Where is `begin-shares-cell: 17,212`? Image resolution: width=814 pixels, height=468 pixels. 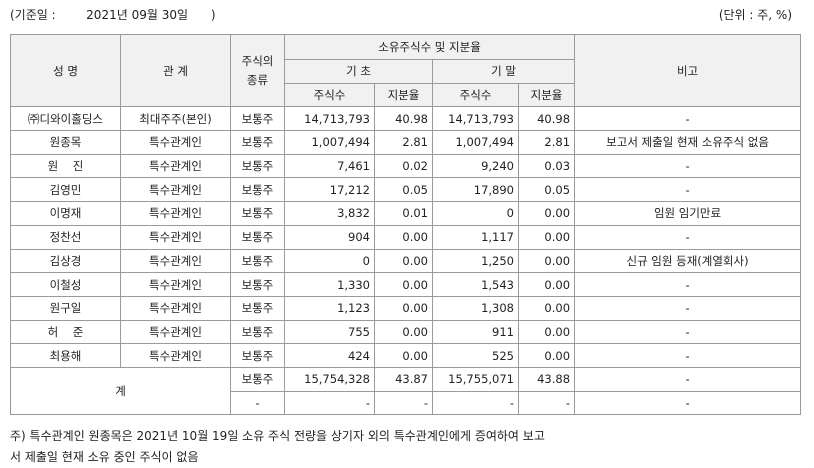
begin-shares-cell: 17,212 is located at coordinates (329, 190).